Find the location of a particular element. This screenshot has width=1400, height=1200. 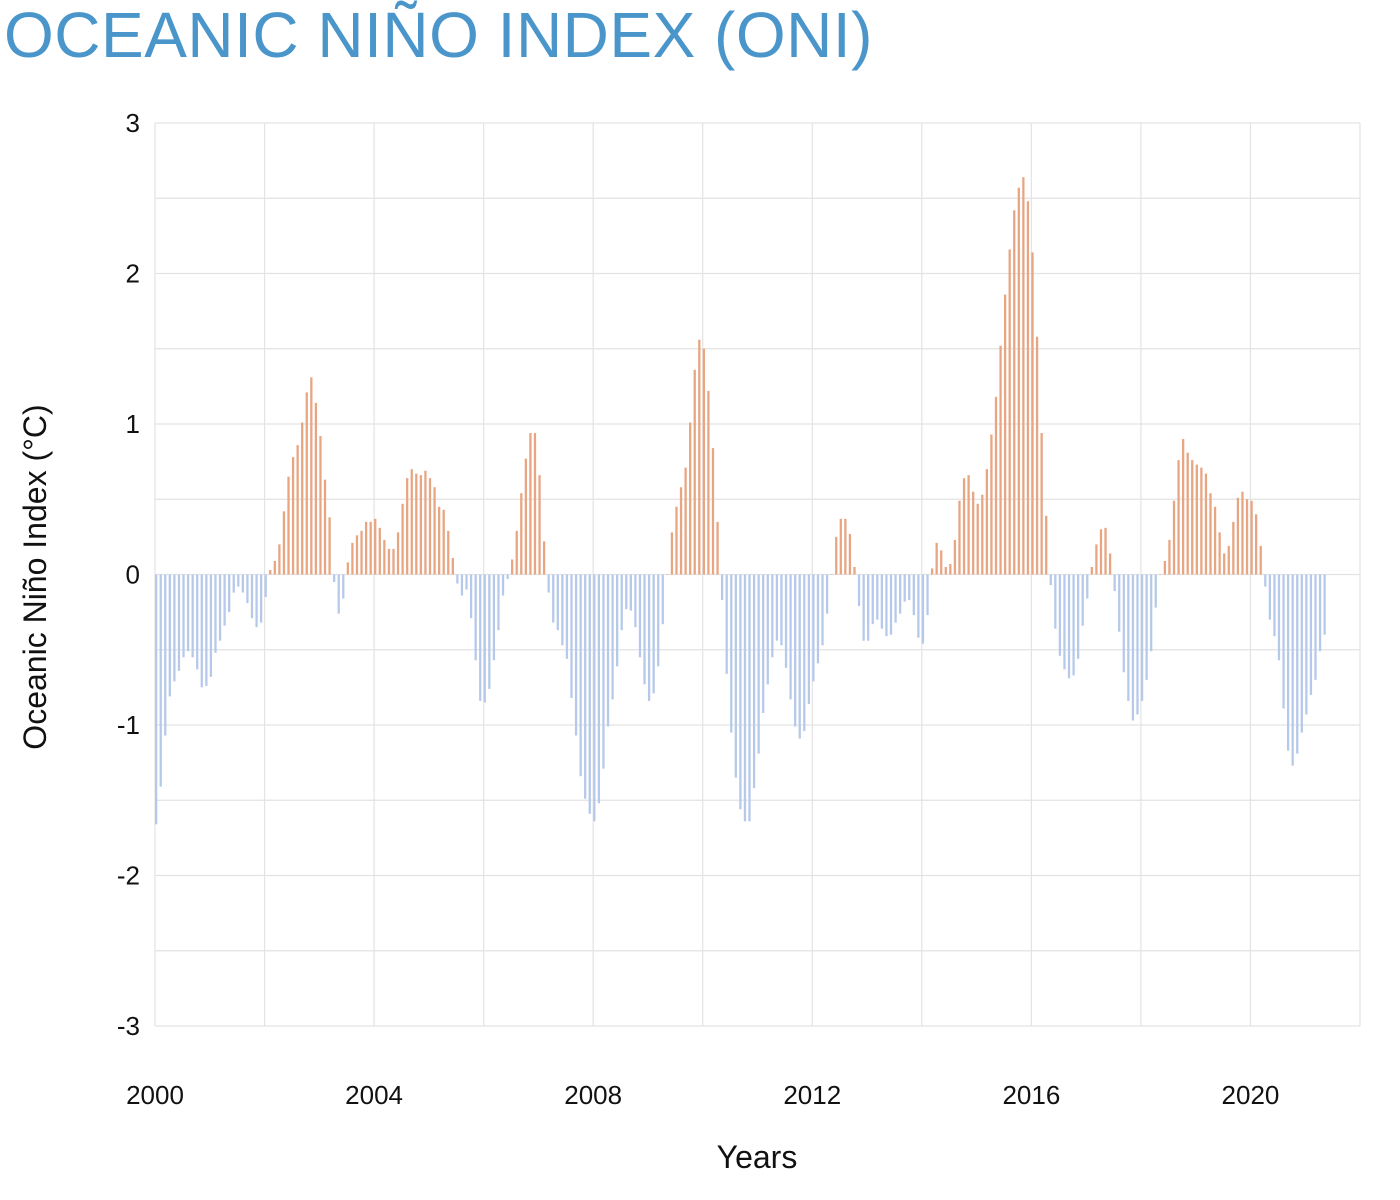

y-tick-label: -3 is located at coordinates (128, 1026).